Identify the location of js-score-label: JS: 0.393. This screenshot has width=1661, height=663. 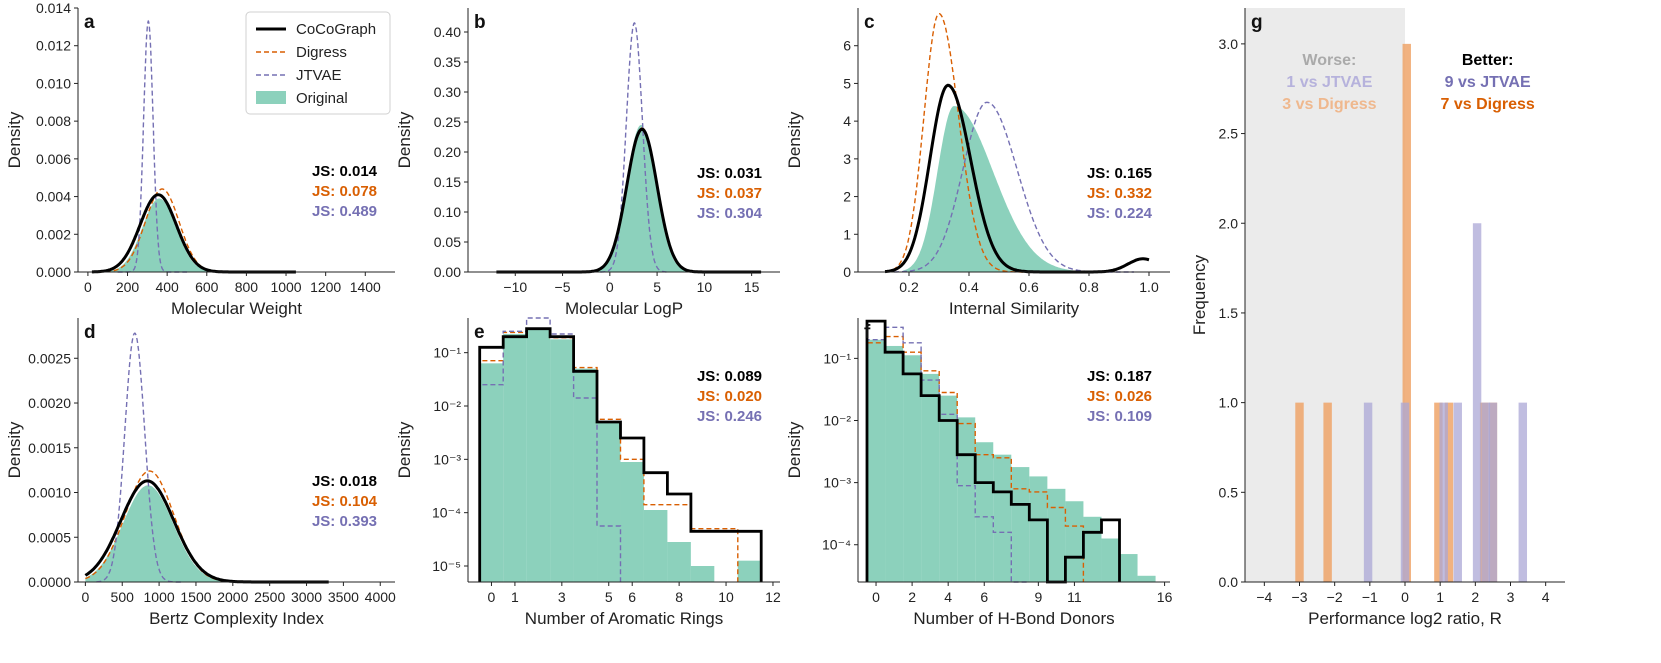
(344, 521).